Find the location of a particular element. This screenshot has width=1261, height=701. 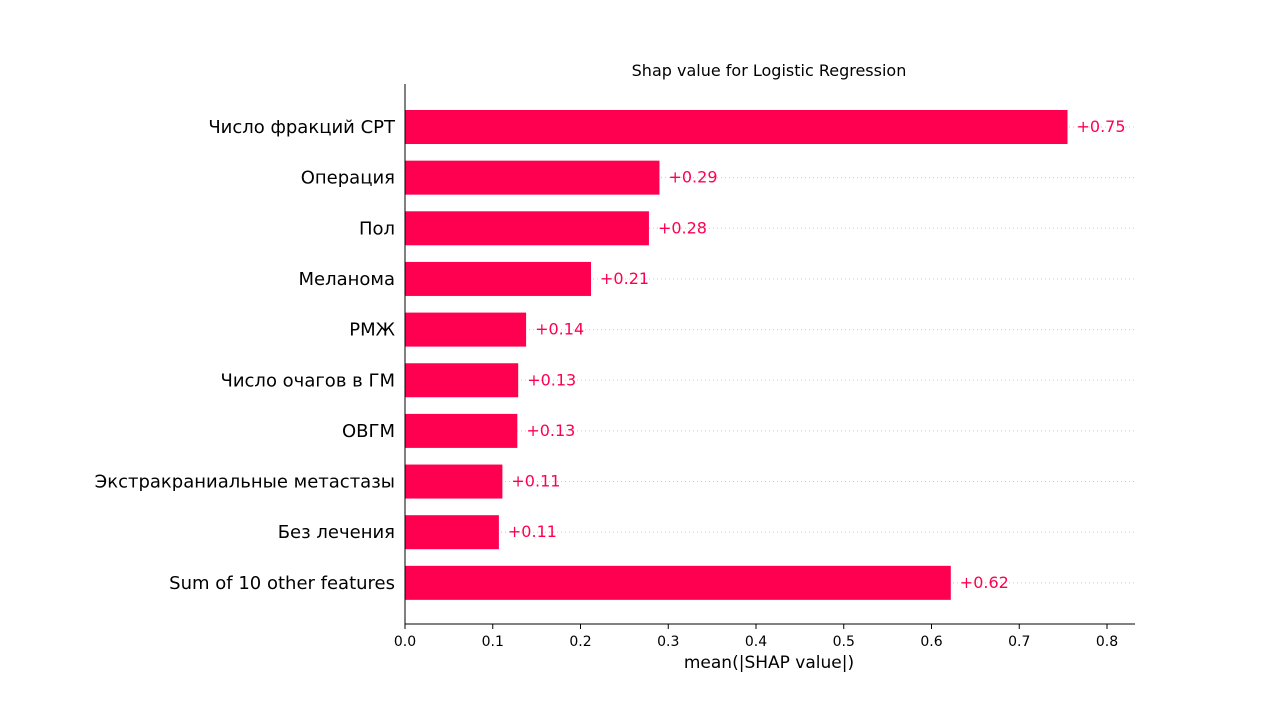

category-label: Меланома is located at coordinates (346, 279).